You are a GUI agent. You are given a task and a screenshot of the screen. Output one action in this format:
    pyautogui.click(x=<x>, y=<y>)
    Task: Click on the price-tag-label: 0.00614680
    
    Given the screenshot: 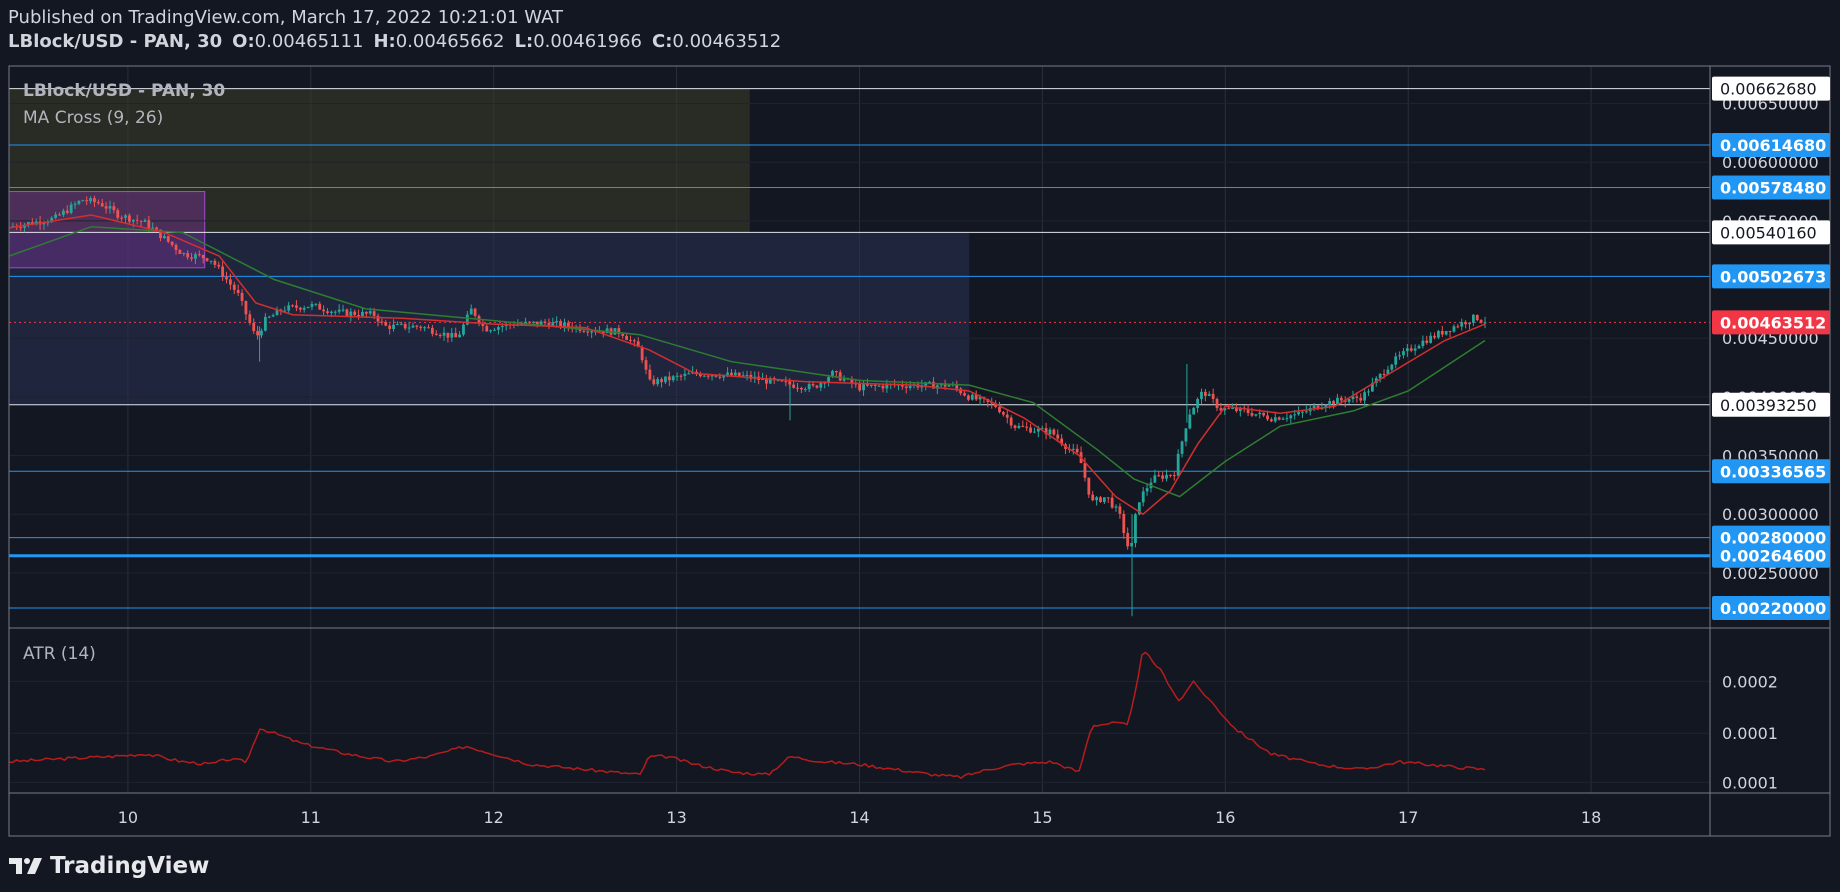 What is the action you would take?
    pyautogui.click(x=1773, y=145)
    